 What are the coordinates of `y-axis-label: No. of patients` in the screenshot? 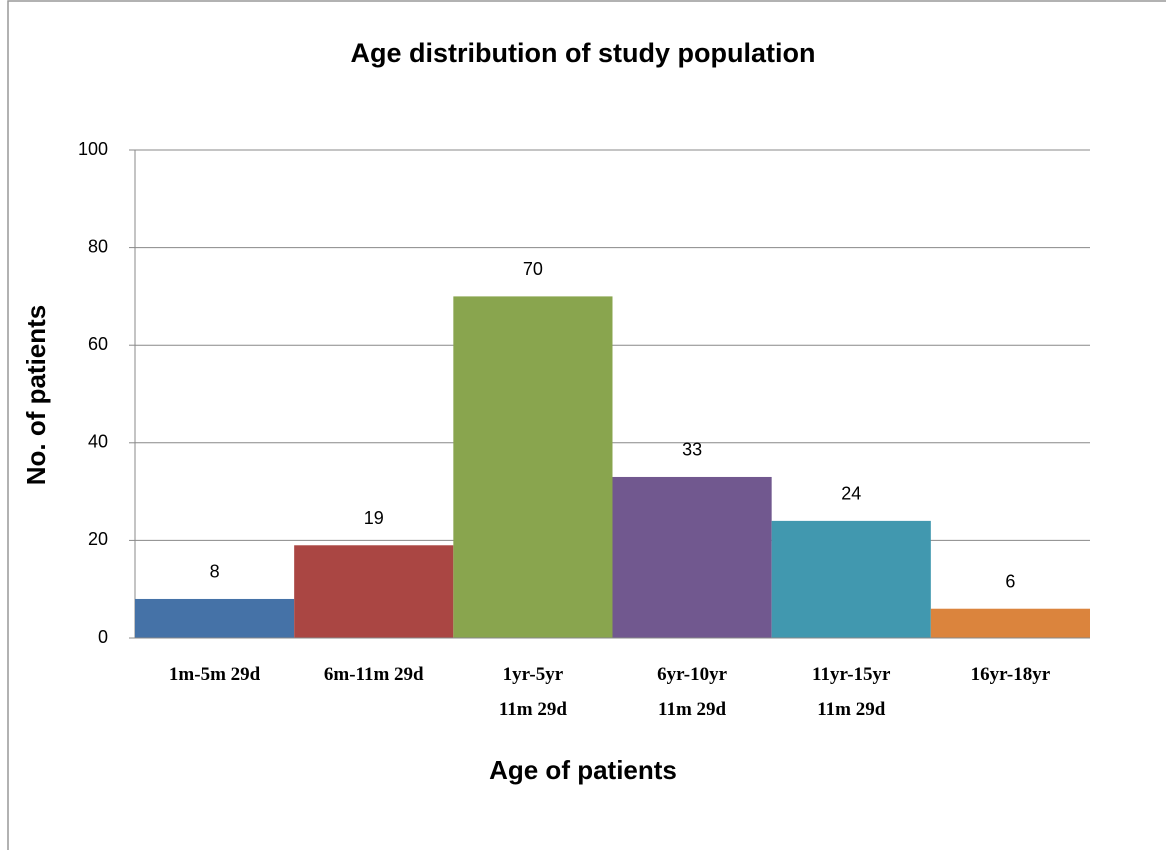 It's located at (36, 395).